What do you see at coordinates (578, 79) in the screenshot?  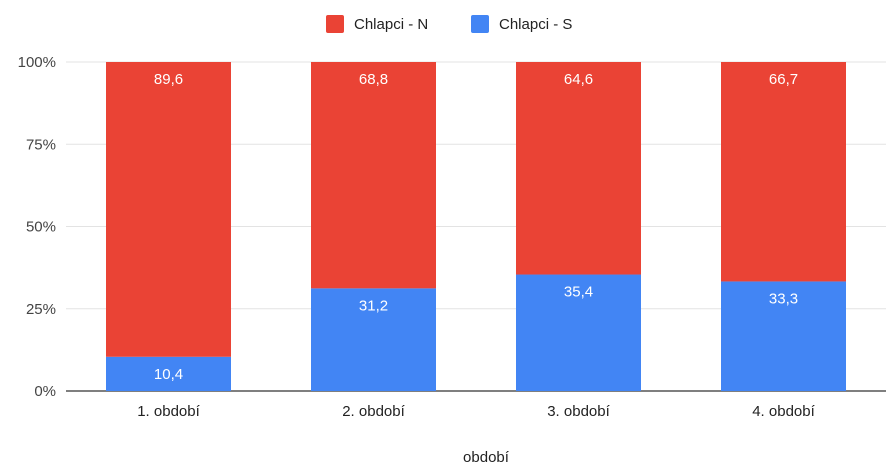 I see `data-label: 64,6` at bounding box center [578, 79].